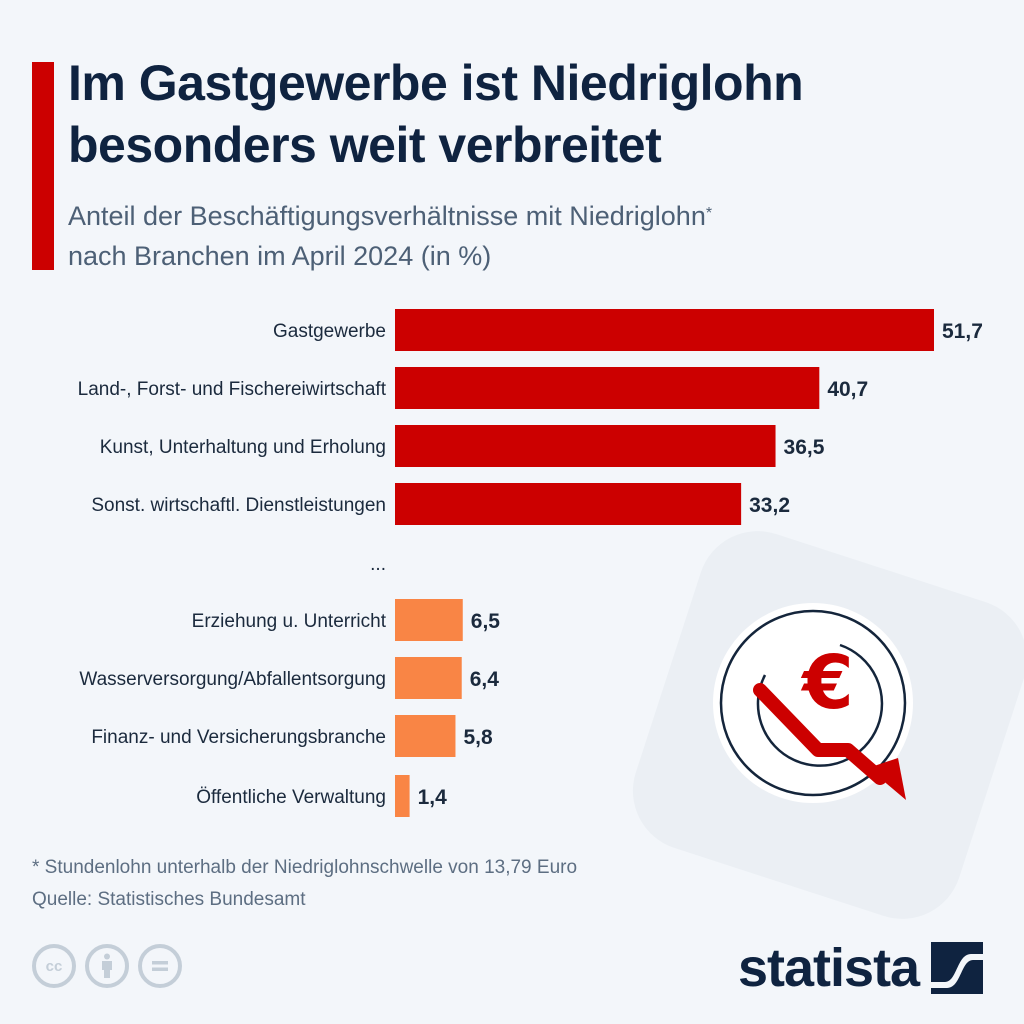 The image size is (1024, 1024). What do you see at coordinates (847, 389) in the screenshot?
I see `value-label: 40,7` at bounding box center [847, 389].